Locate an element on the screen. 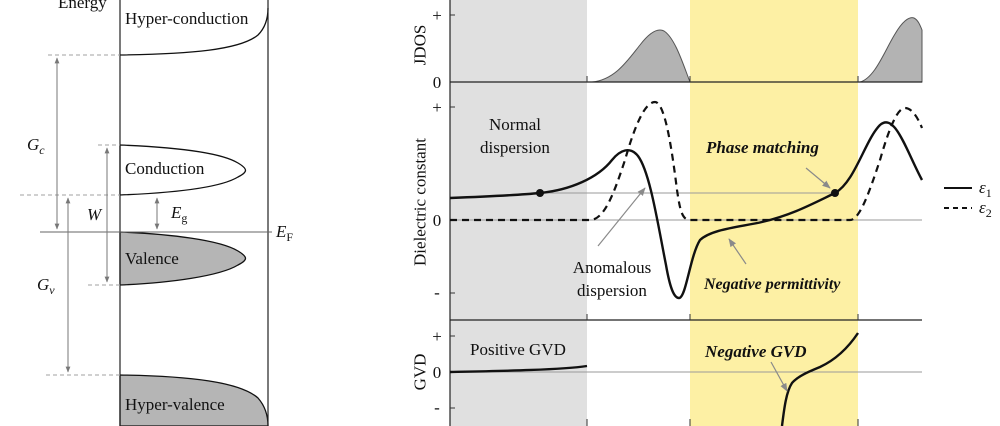  conduction-band is located at coordinates (183, 170).